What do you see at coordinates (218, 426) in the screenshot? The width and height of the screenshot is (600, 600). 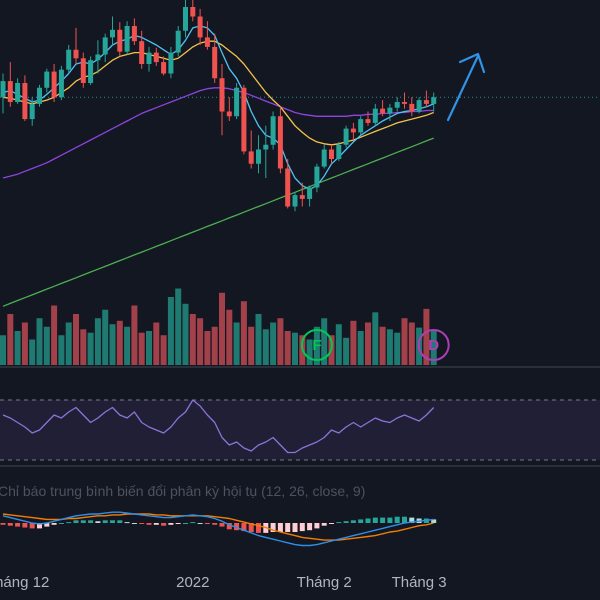 I see `rsi-line` at bounding box center [218, 426].